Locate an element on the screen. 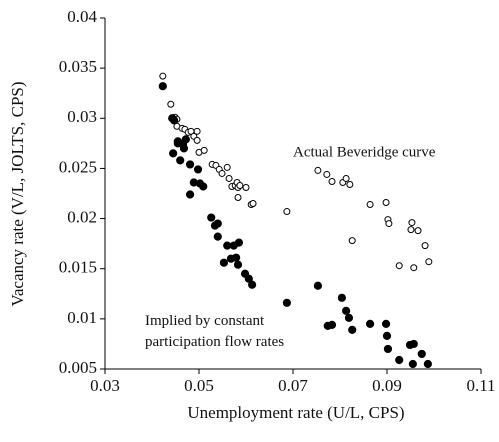 The height and width of the screenshot is (442, 499). y-tick-label: 0.04 is located at coordinates (82, 16).